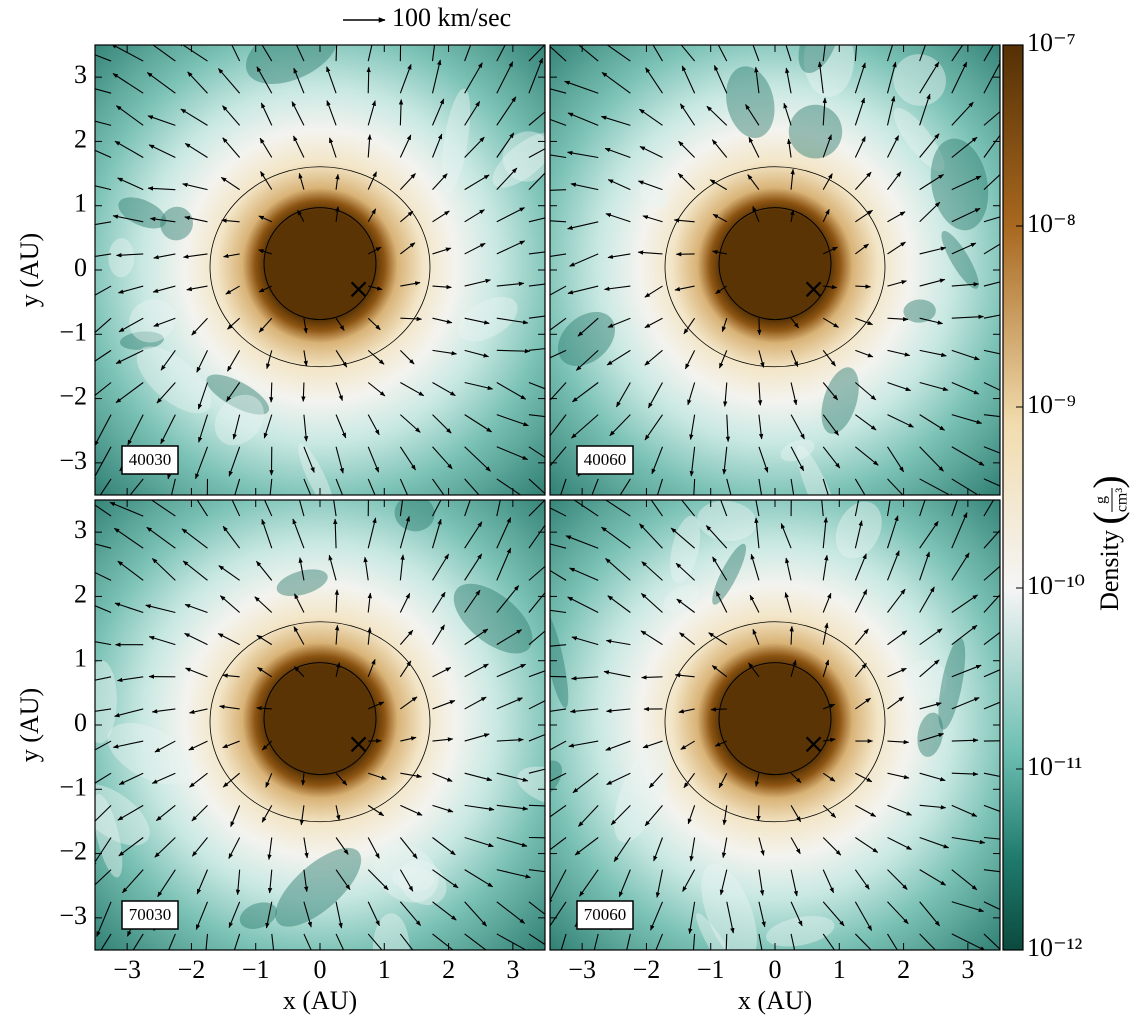  Describe the element at coordinates (1013, 497) in the screenshot. I see `colorbar` at that location.